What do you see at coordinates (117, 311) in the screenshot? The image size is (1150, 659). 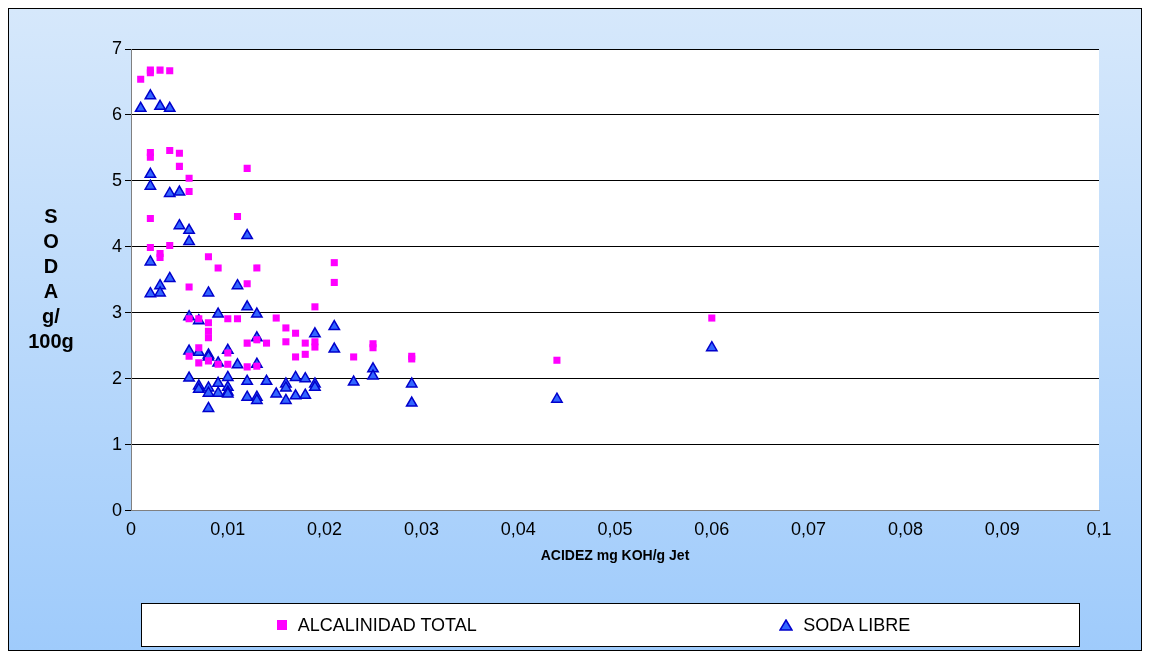 I see `y-tick-label: 3` at bounding box center [117, 311].